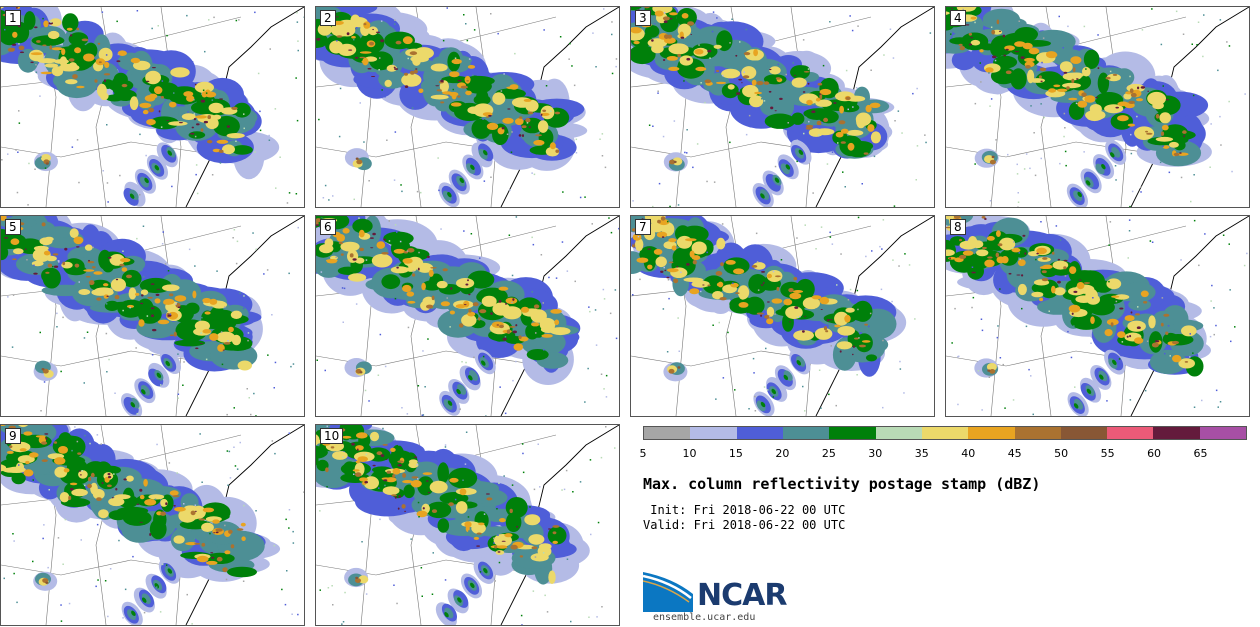 This screenshot has width=1260, height=627. Describe the element at coordinates (668, 592) in the screenshot. I see `ncar-logo-icon` at that location.